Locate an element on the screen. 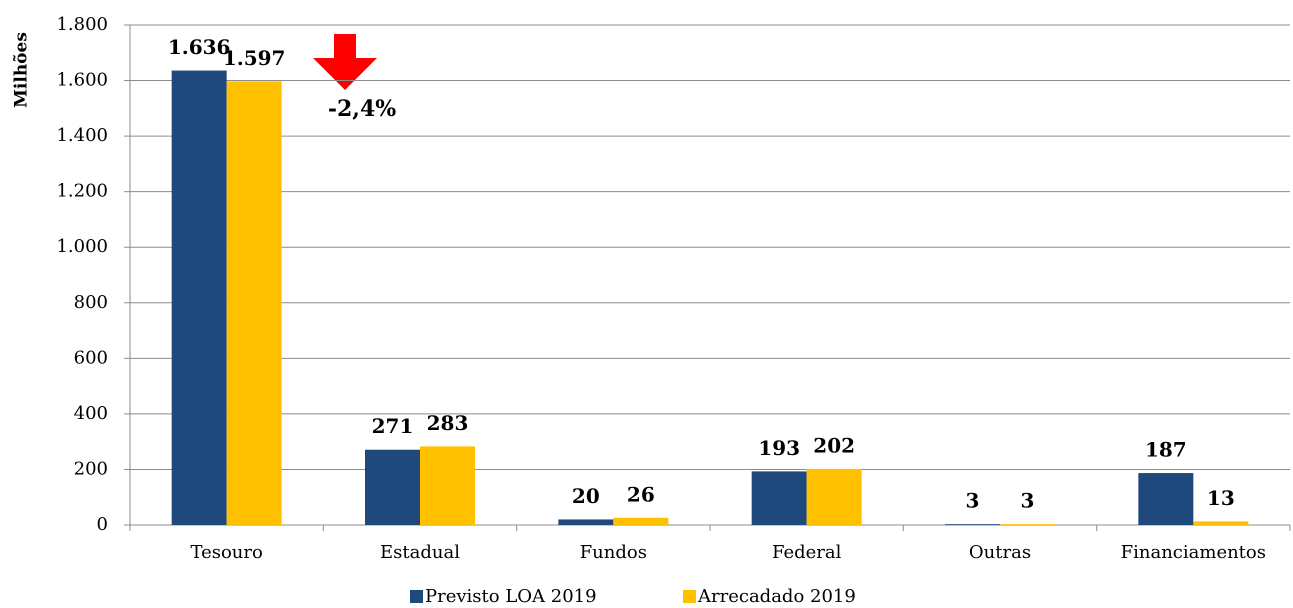 The image size is (1293, 608). x-tick-label: Financiamentos is located at coordinates (1193, 552).